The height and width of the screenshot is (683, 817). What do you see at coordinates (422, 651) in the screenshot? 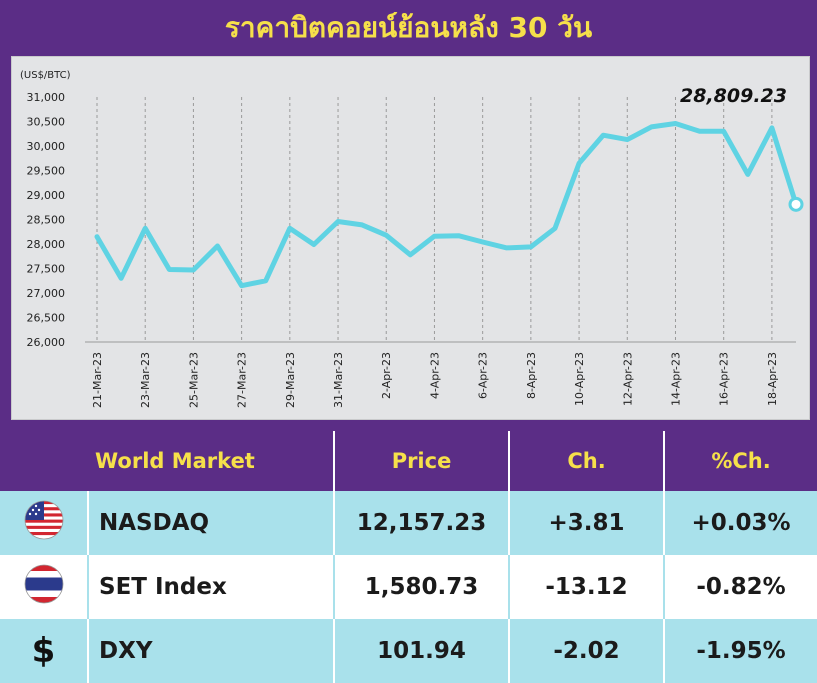
I see `market-price: 101.94` at bounding box center [422, 651].